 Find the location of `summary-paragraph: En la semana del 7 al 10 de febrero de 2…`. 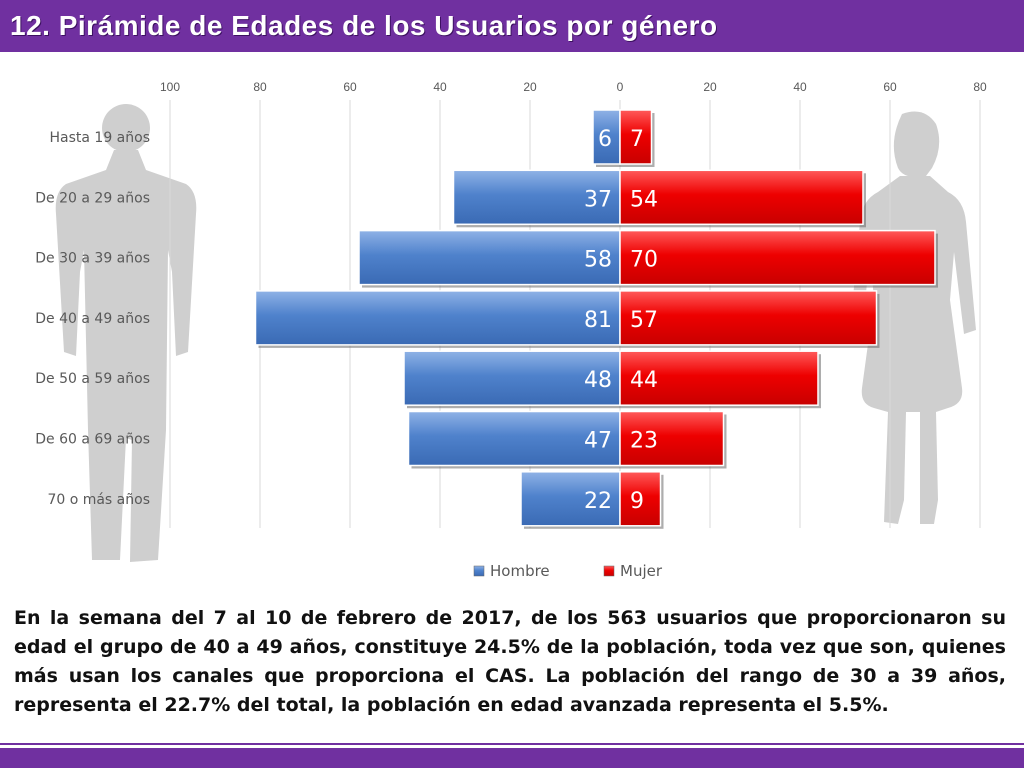

summary-paragraph: En la semana del 7 al 10 de febrero de 2… is located at coordinates (510, 661).